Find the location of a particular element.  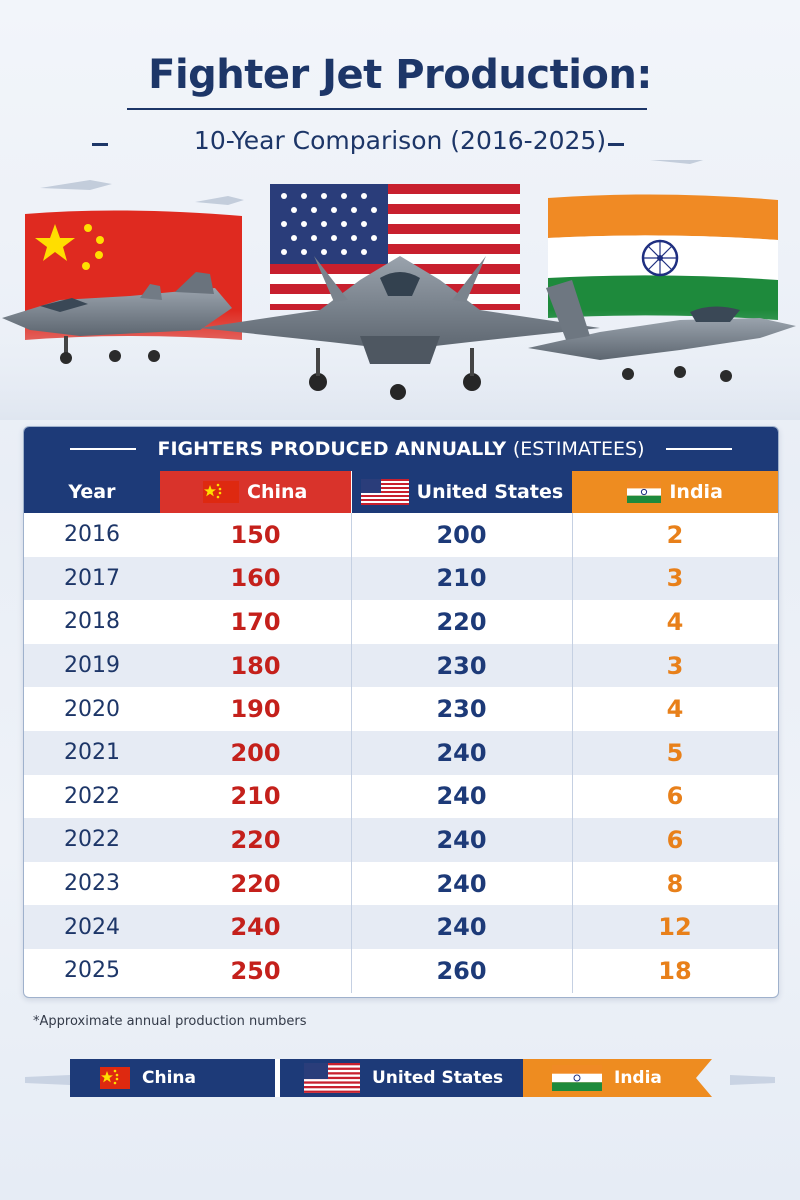

table-row: 2017 160 210 3 is located at coordinates (401, 578).